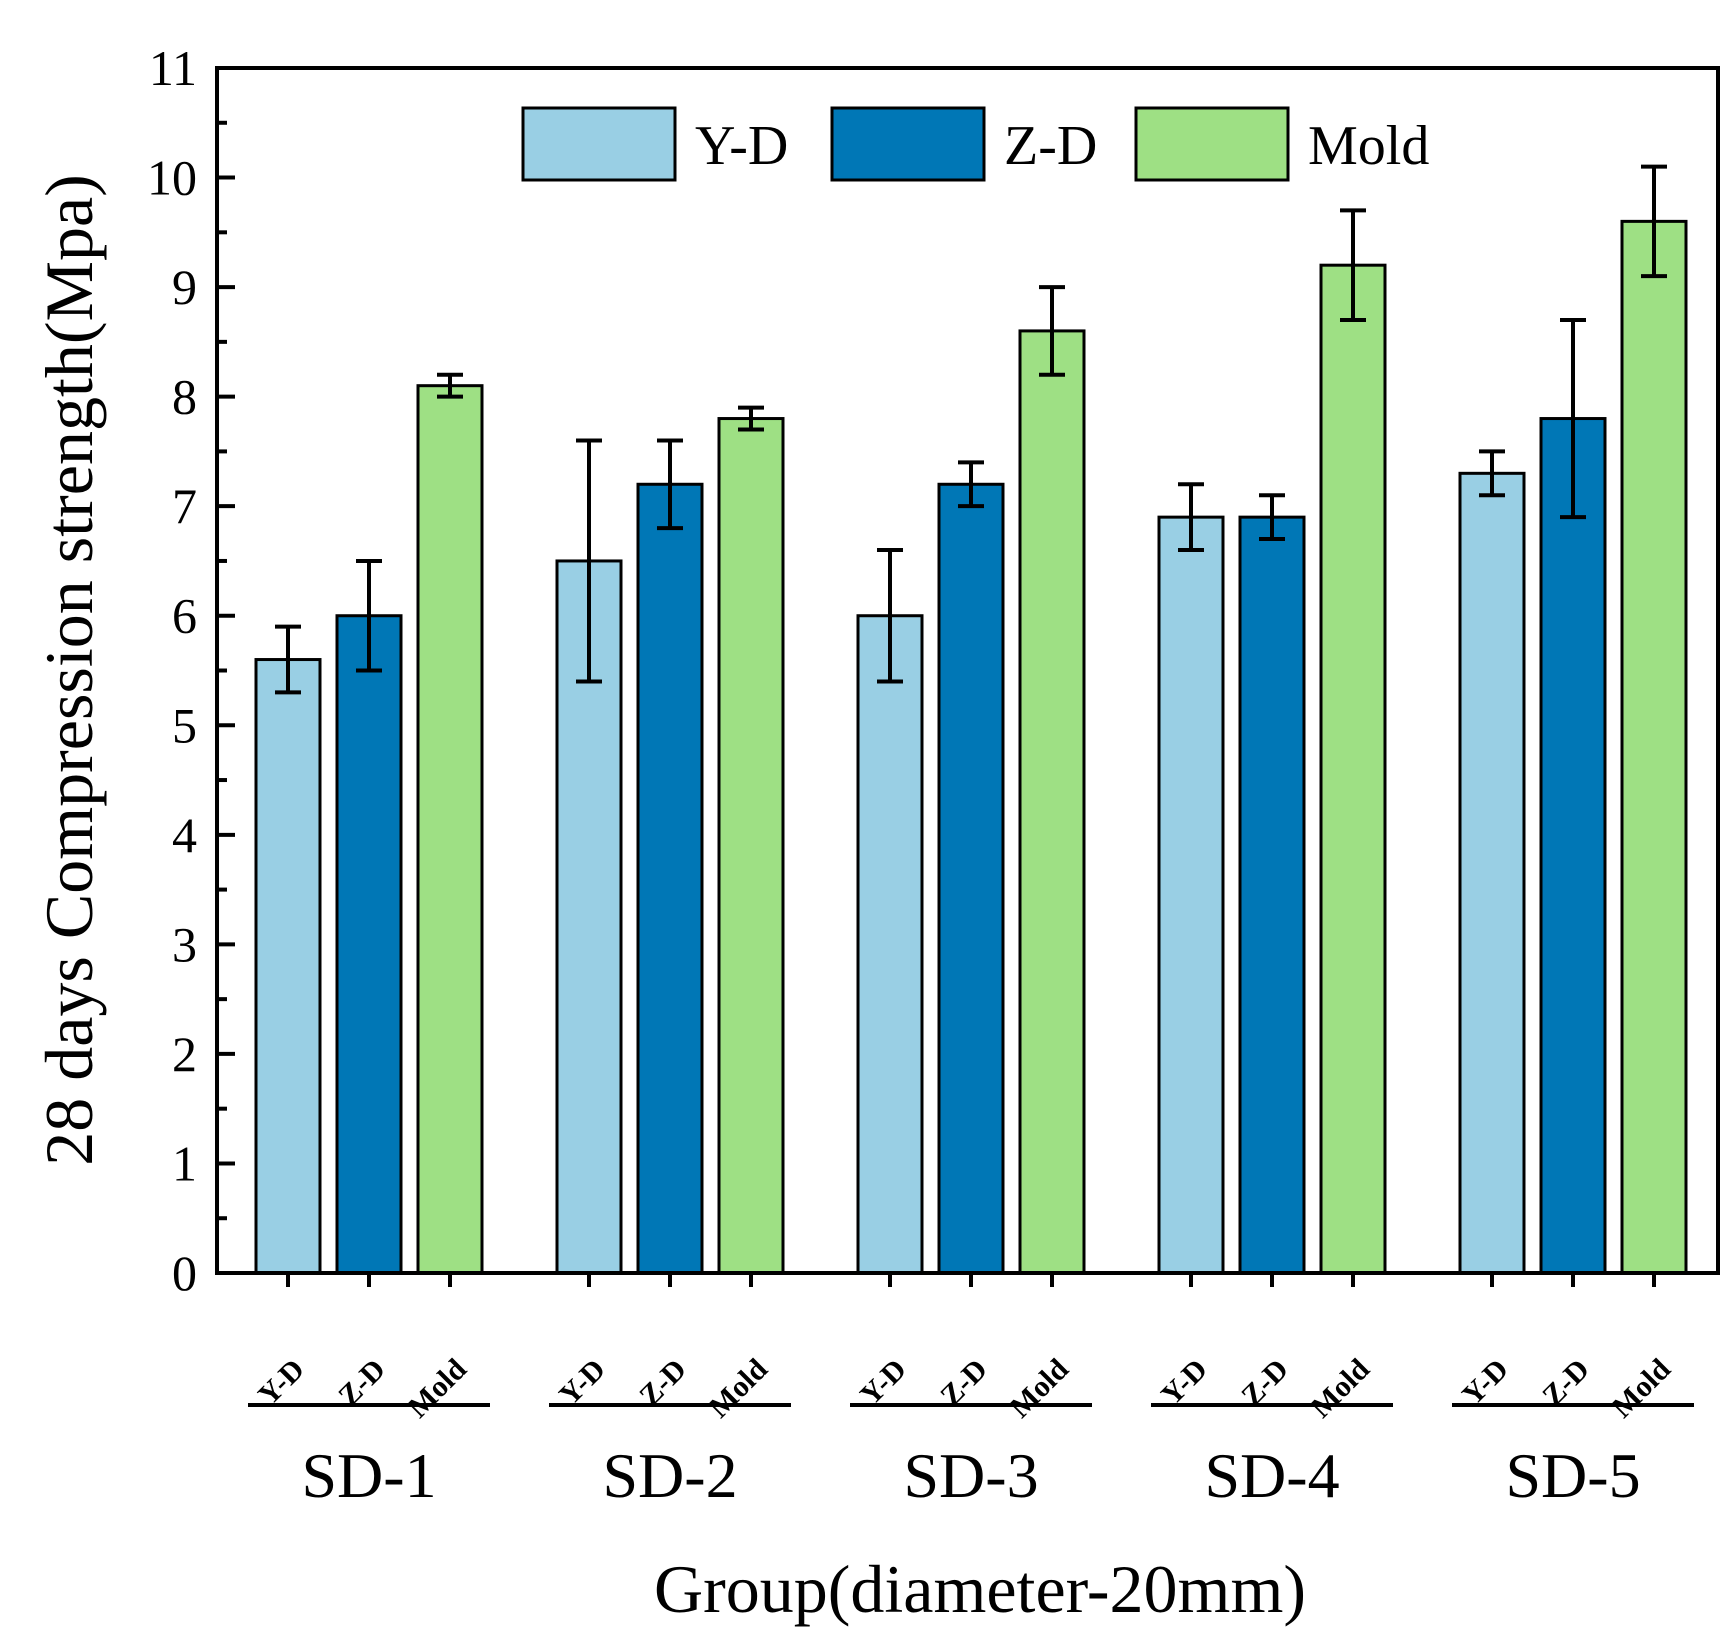 This screenshot has width=1735, height=1643. What do you see at coordinates (980, 1589) in the screenshot?
I see `x-axis-title: Group(diameter-20mm)` at bounding box center [980, 1589].